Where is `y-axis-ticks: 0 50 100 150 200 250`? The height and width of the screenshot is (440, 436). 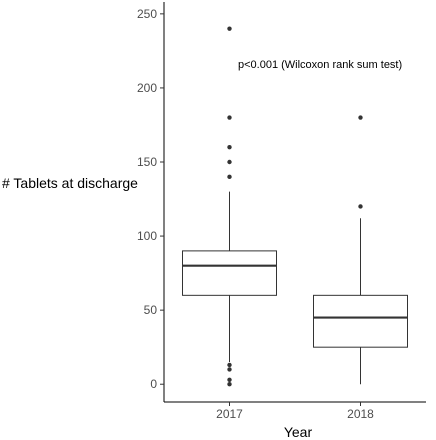
y-axis-ticks: 0 50 100 150 200 250 is located at coordinates (150, 199).